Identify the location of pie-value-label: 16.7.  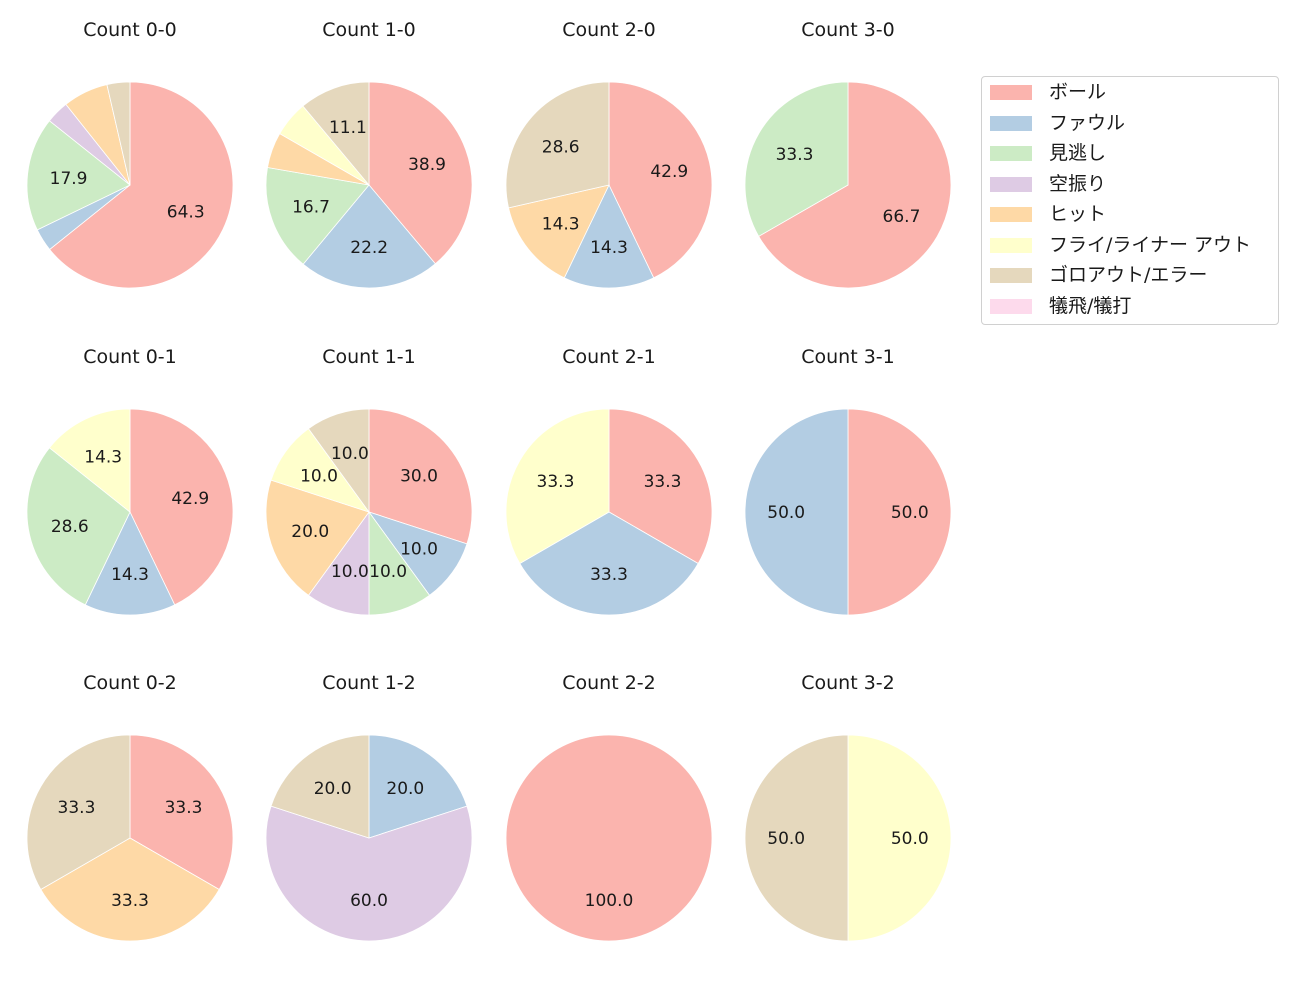
(311, 207).